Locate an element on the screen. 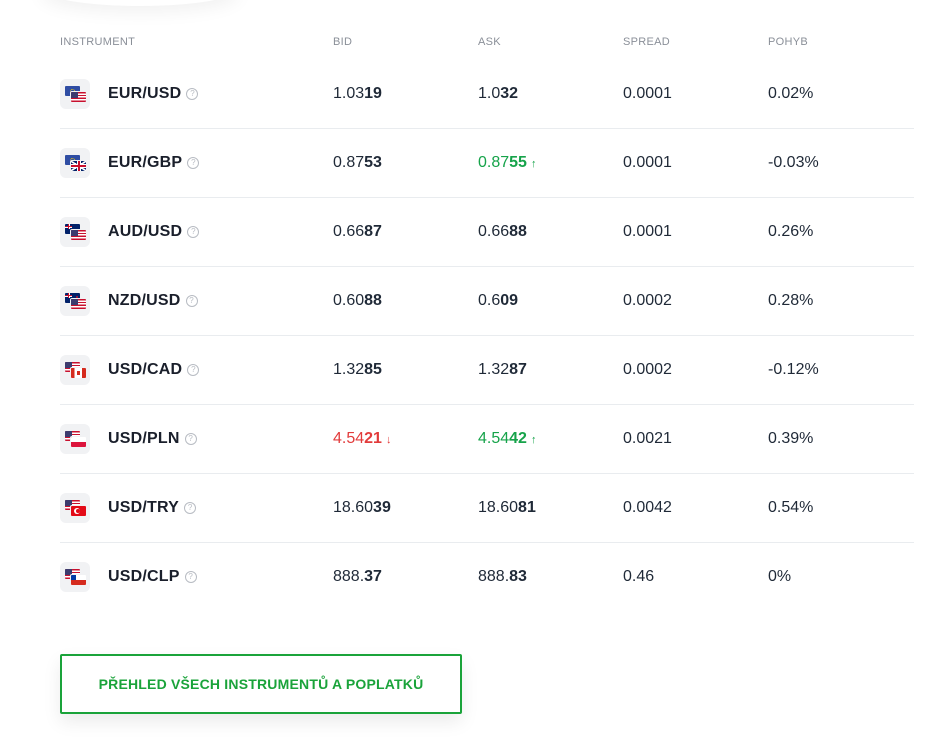  table-row: USD/CLP? 888.37 888.83 0.46 0% is located at coordinates (487, 577).